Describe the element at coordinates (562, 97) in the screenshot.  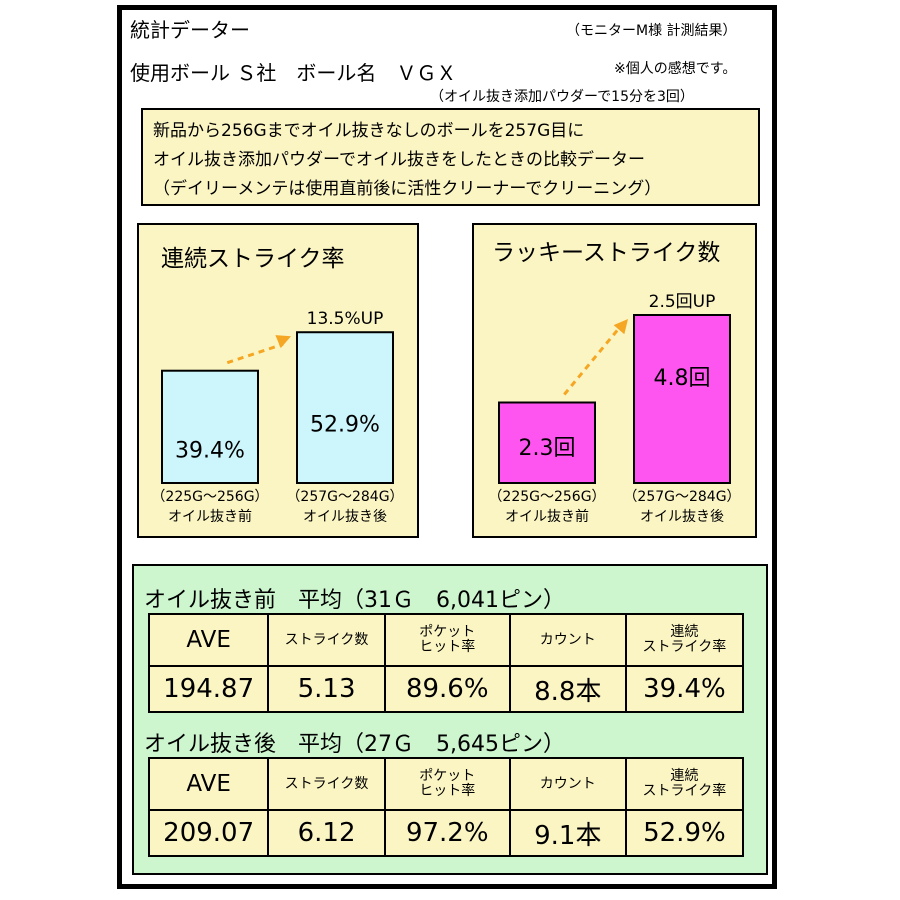
I see `method-note: （オイル抜き添加パウダーで15分を3回）` at that location.